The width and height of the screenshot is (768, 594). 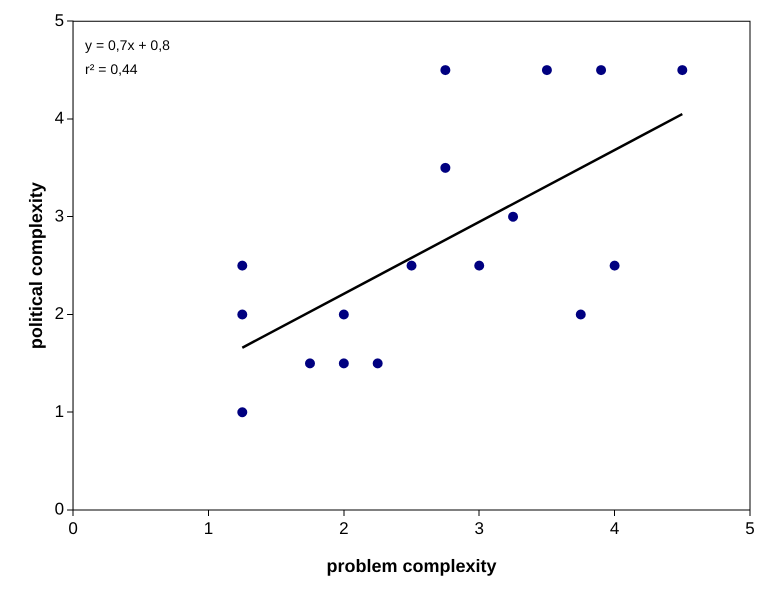 I want to click on x-tick-label: 5, so click(x=750, y=528).